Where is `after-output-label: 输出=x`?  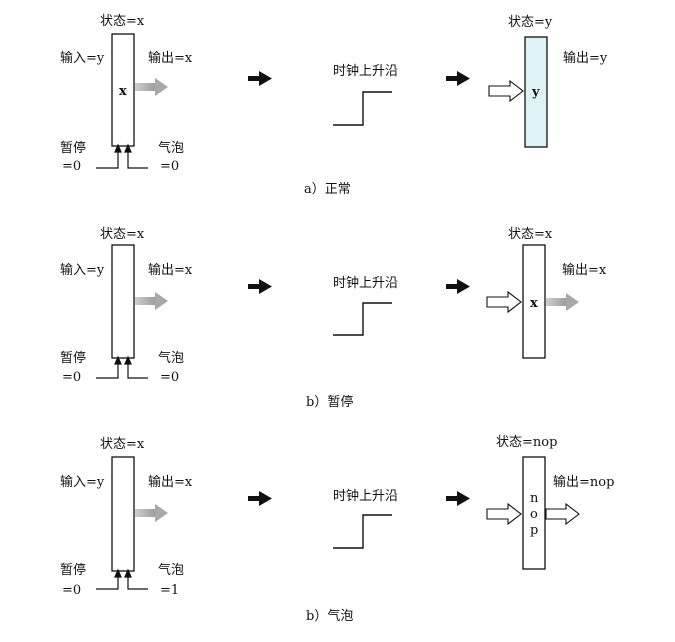
after-output-label: 输出=x is located at coordinates (584, 270).